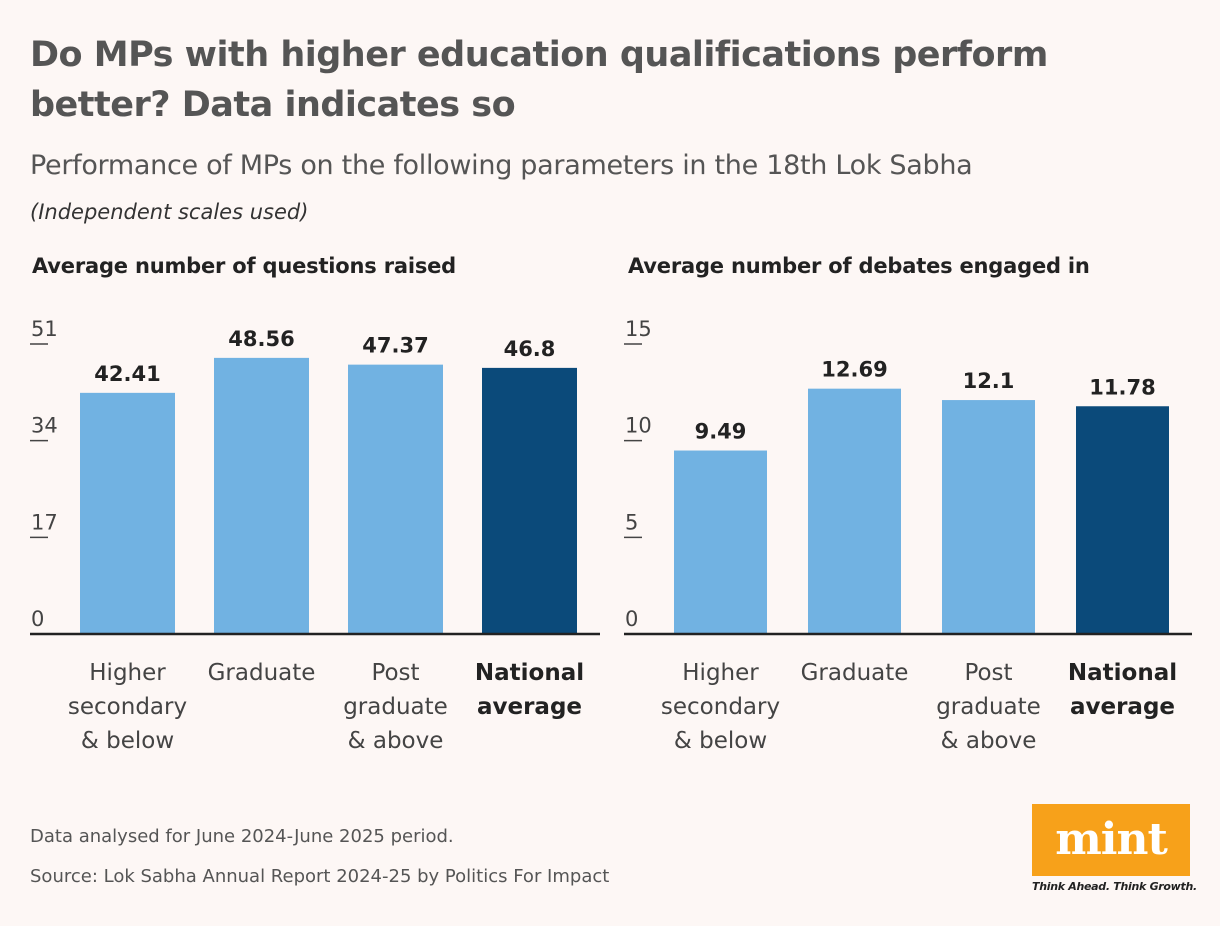 The image size is (1220, 926). Describe the element at coordinates (1114, 886) in the screenshot. I see `logo-tagline: Think Ahead. Think Growth.` at that location.